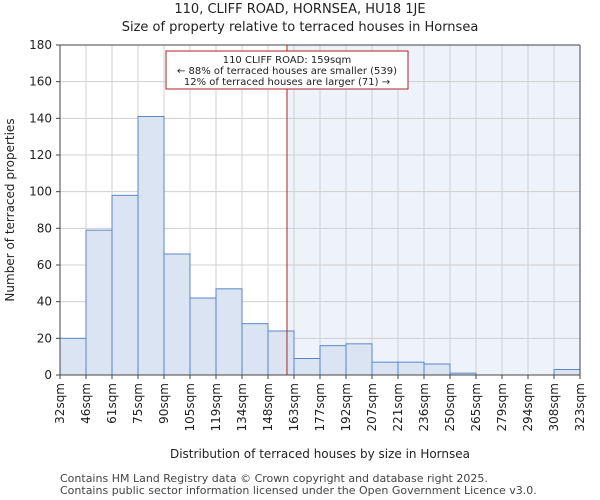  What do you see at coordinates (40, 45) in the screenshot?
I see `y-tick-label: 180` at bounding box center [40, 45].